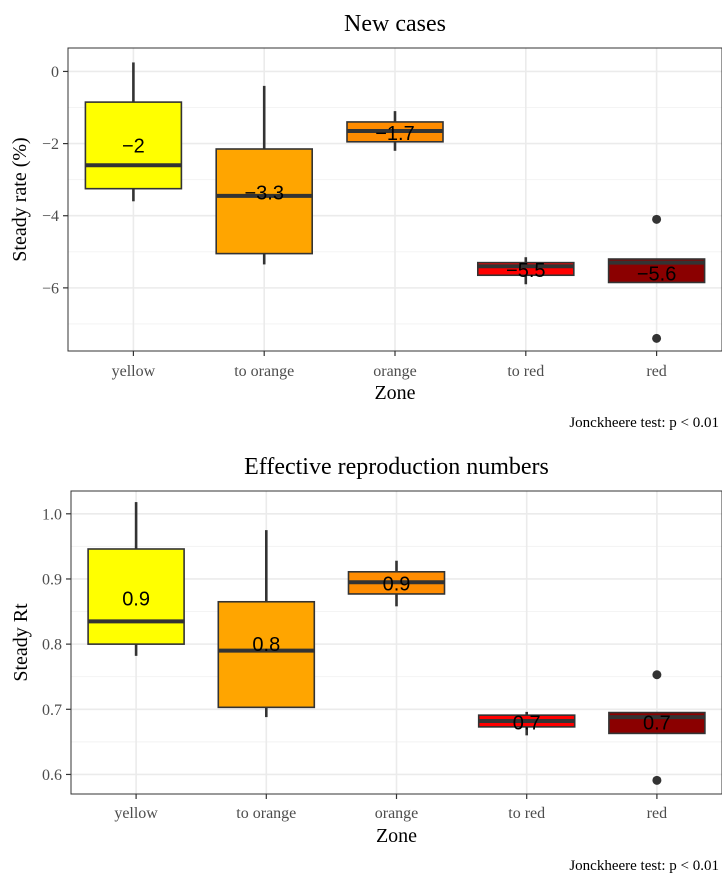 The width and height of the screenshot is (722, 873). I want to click on box-to-red: −5.5, so click(525, 271).